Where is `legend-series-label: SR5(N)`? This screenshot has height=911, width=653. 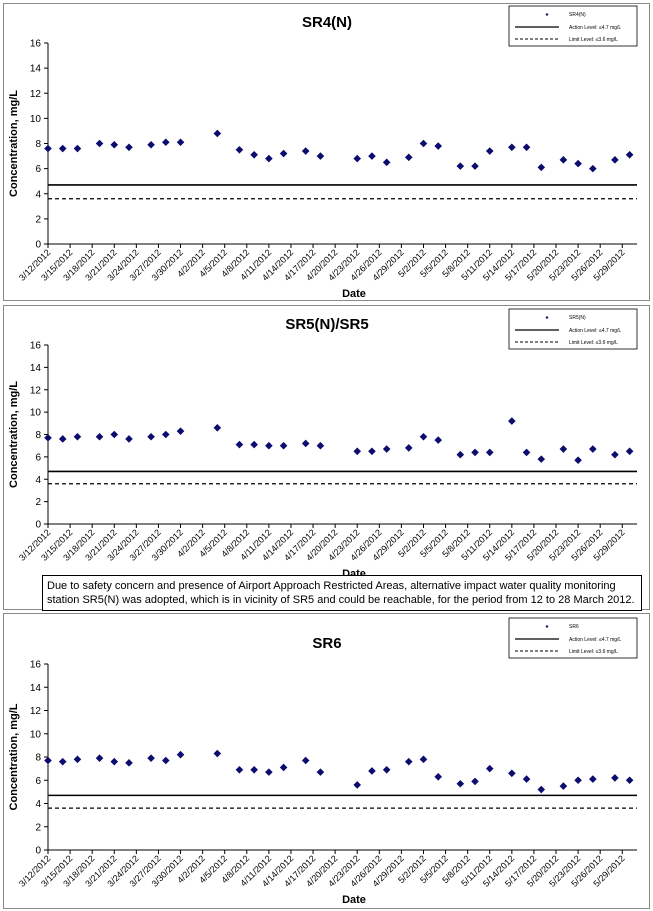
legend-series-label: SR5(N) is located at coordinates (577, 318).